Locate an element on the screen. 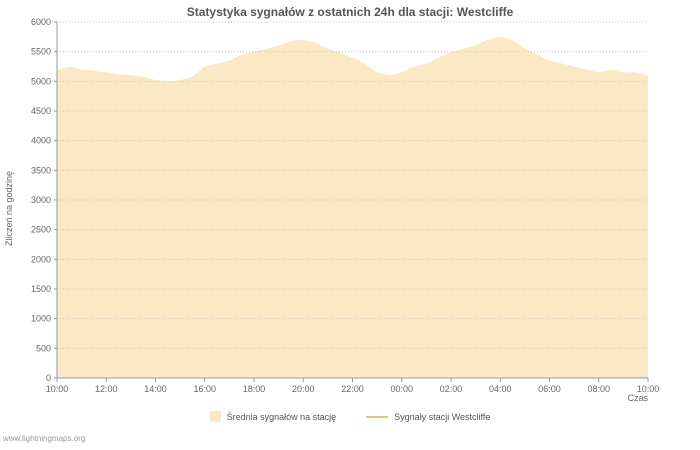 This screenshot has height=450, width=700. svg-text: 08:00 is located at coordinates (598, 389).